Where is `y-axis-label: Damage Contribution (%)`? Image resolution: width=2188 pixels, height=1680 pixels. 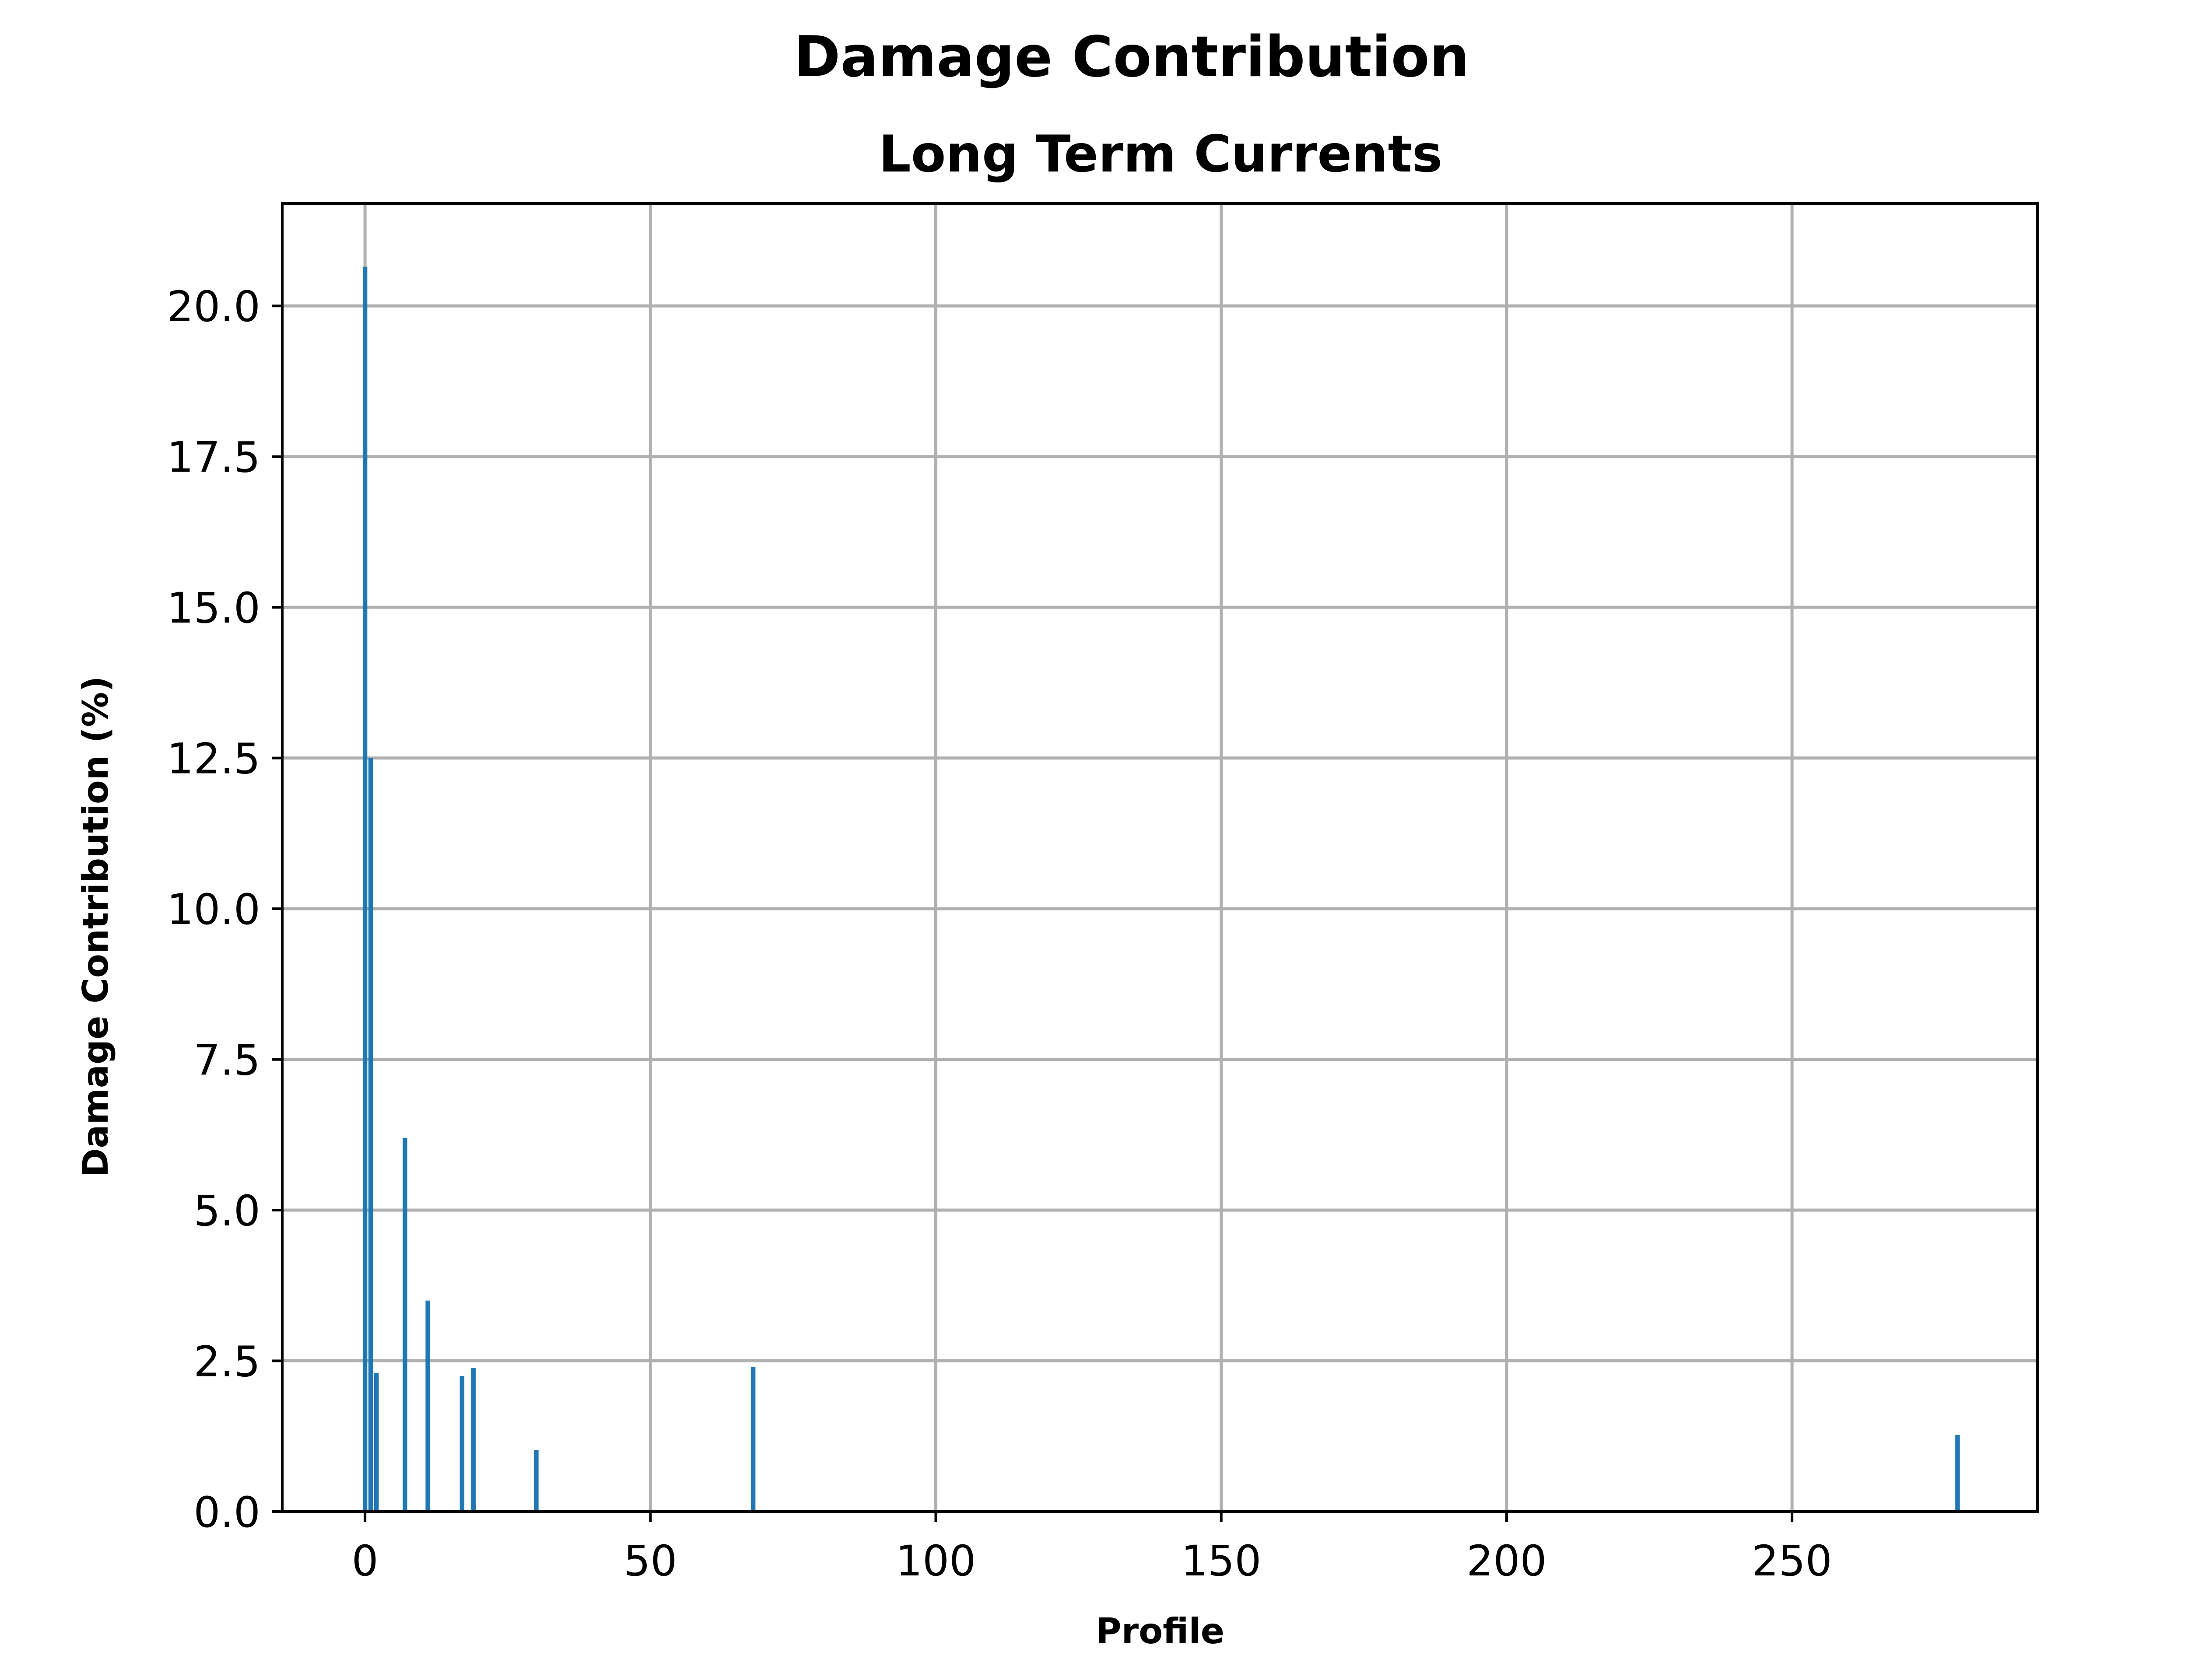
y-axis-label: Damage Contribution (%) is located at coordinates (96, 926).